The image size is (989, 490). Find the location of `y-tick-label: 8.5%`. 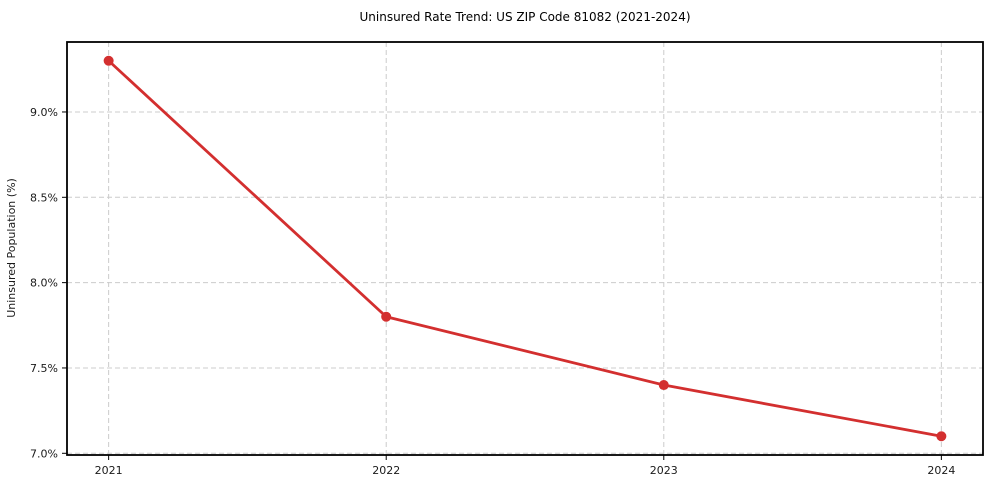

y-tick-label: 8.5% is located at coordinates (44, 197).